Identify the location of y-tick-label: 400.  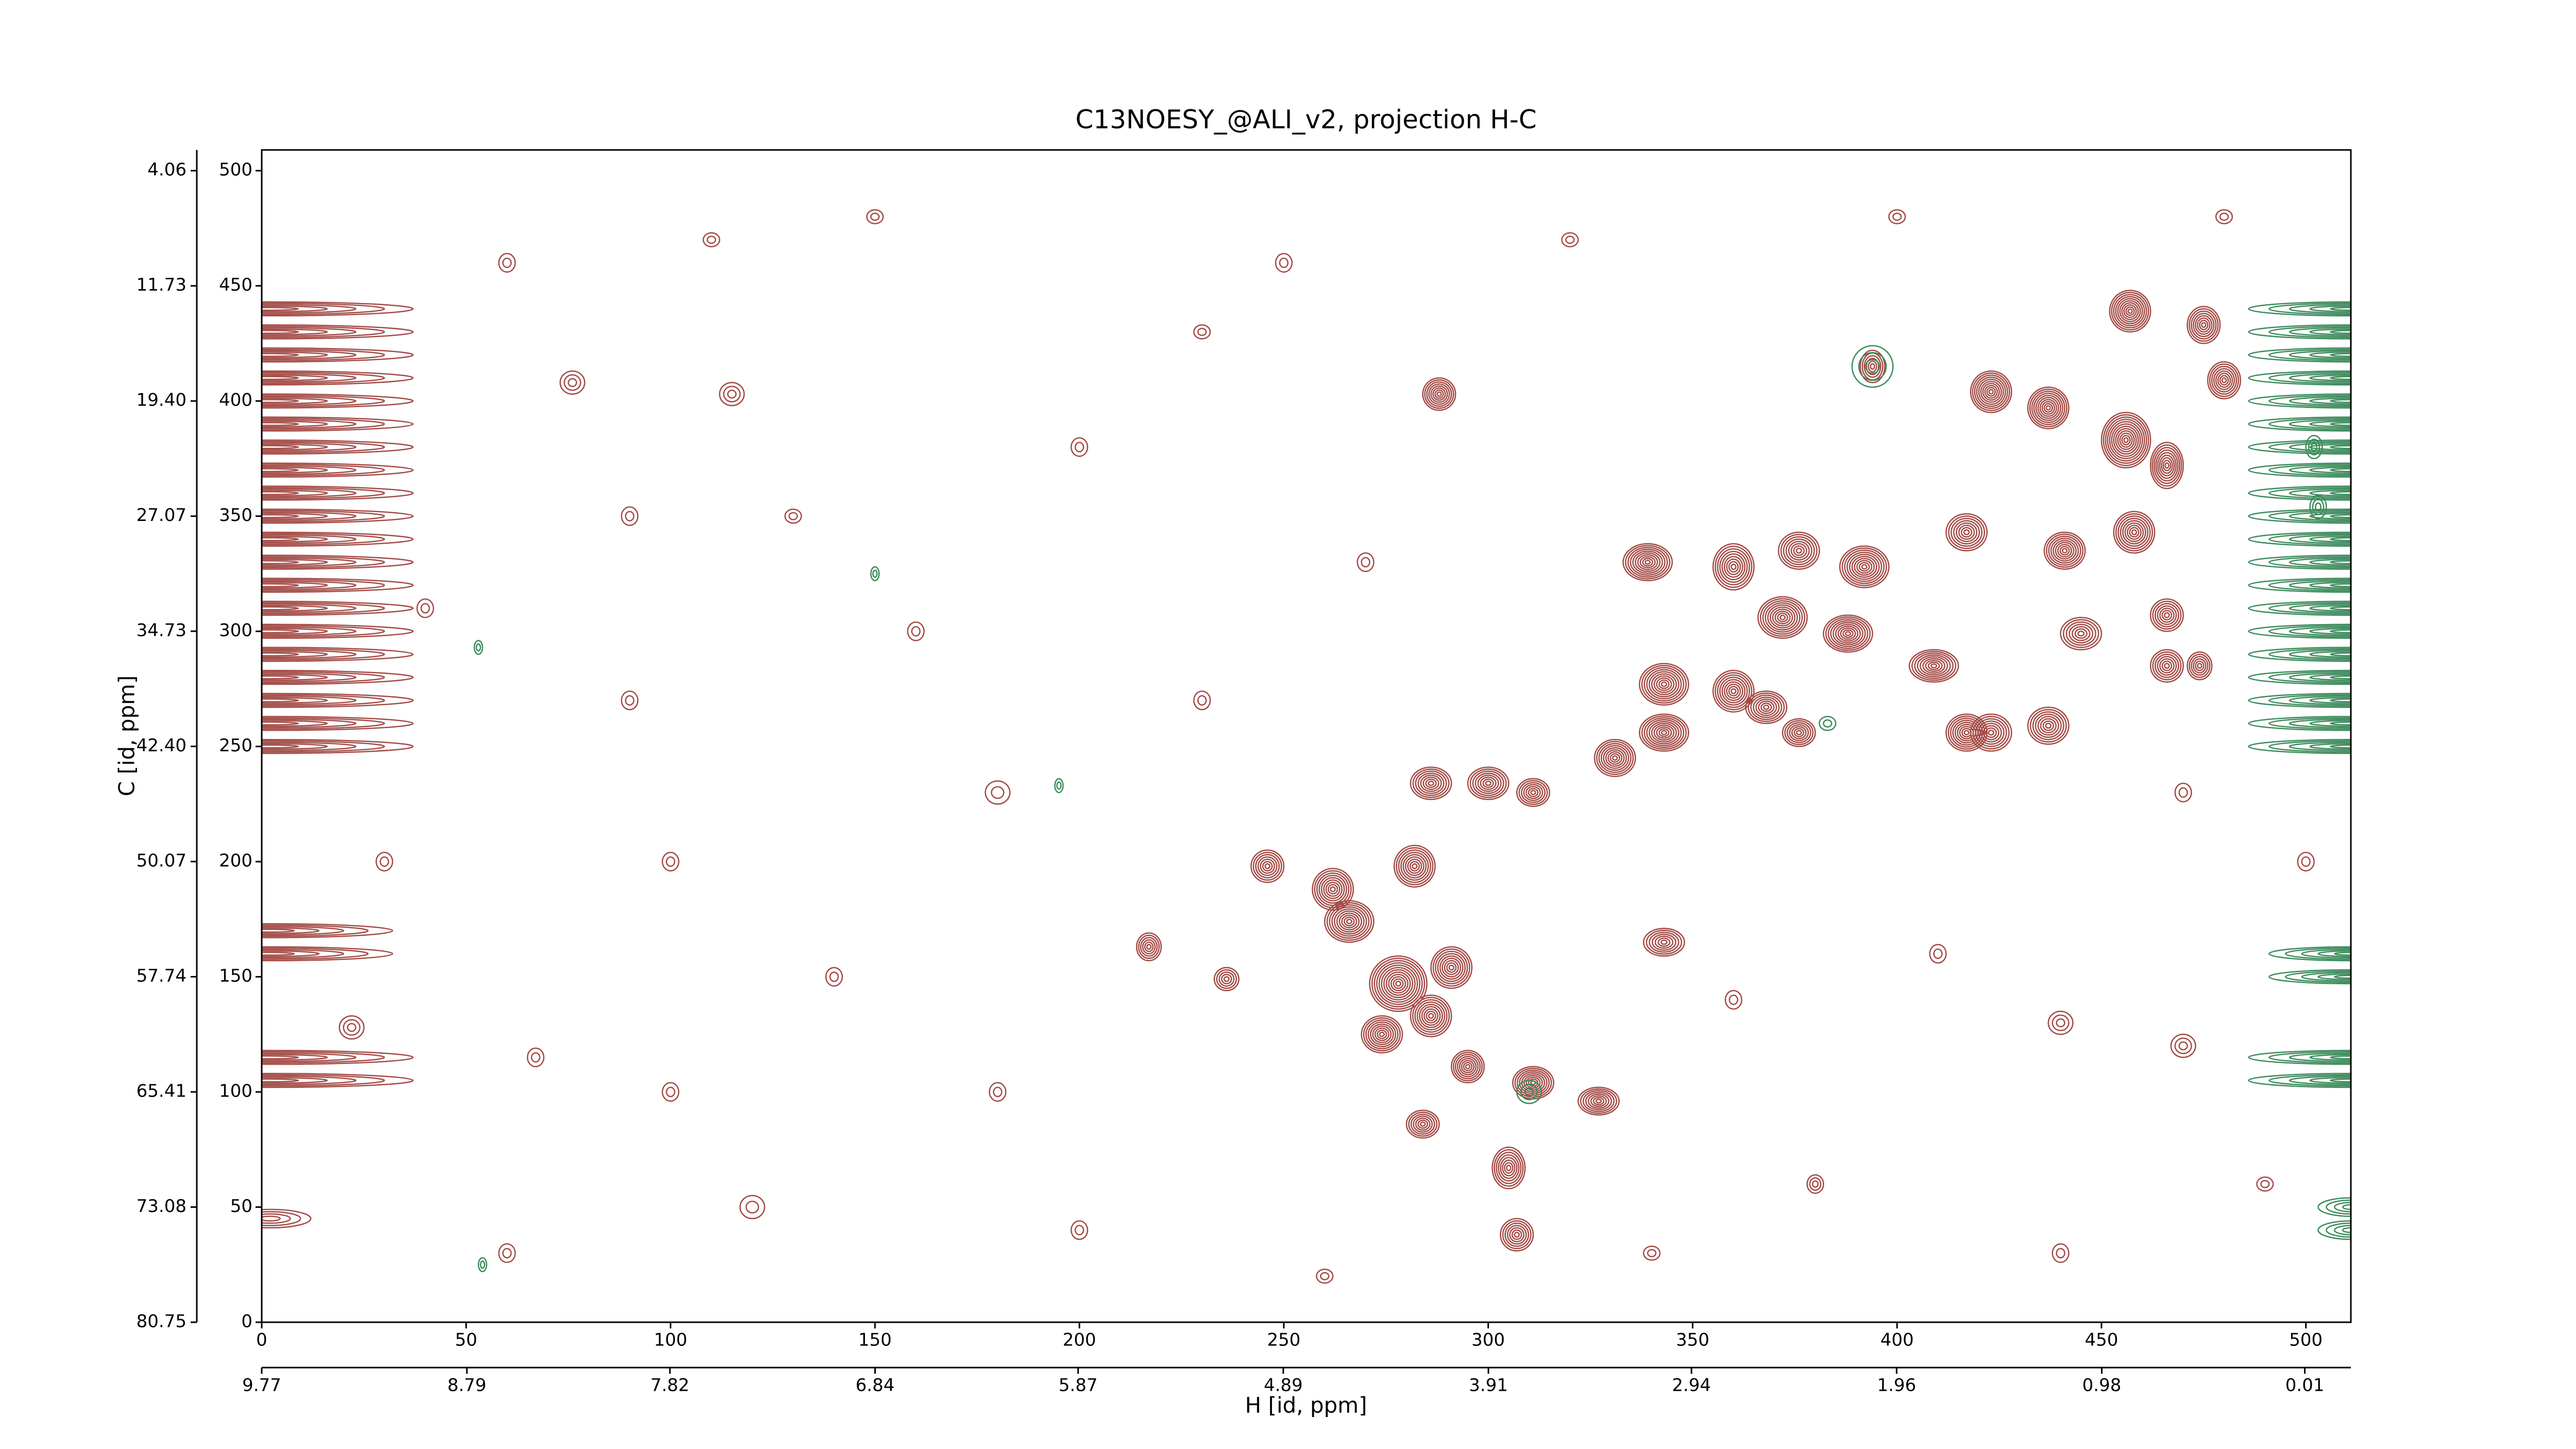
(235, 400).